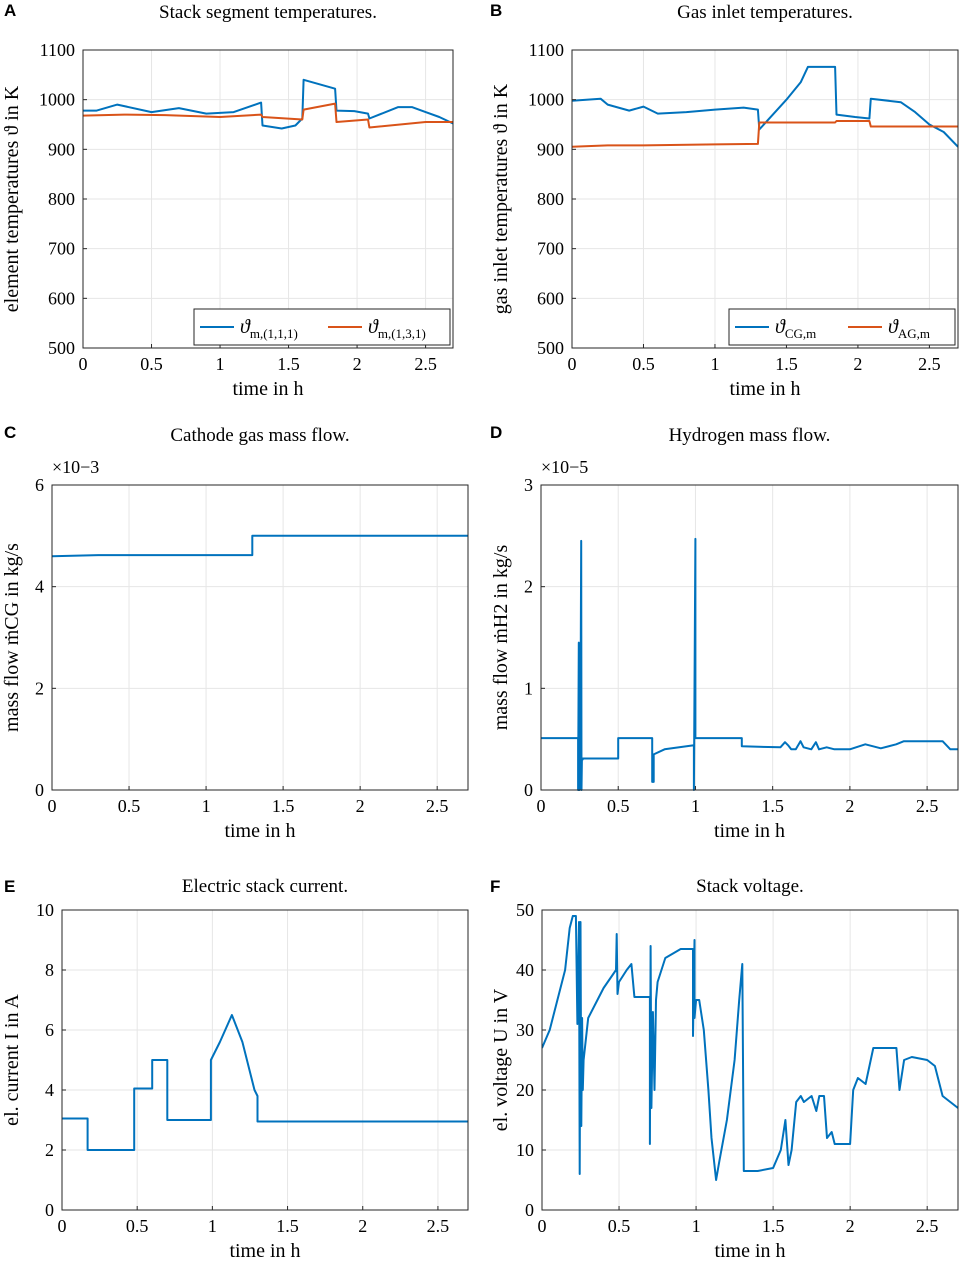 This screenshot has width=962, height=1269. What do you see at coordinates (267, 389) in the screenshot?
I see `x-axis-label-a: time in h` at bounding box center [267, 389].